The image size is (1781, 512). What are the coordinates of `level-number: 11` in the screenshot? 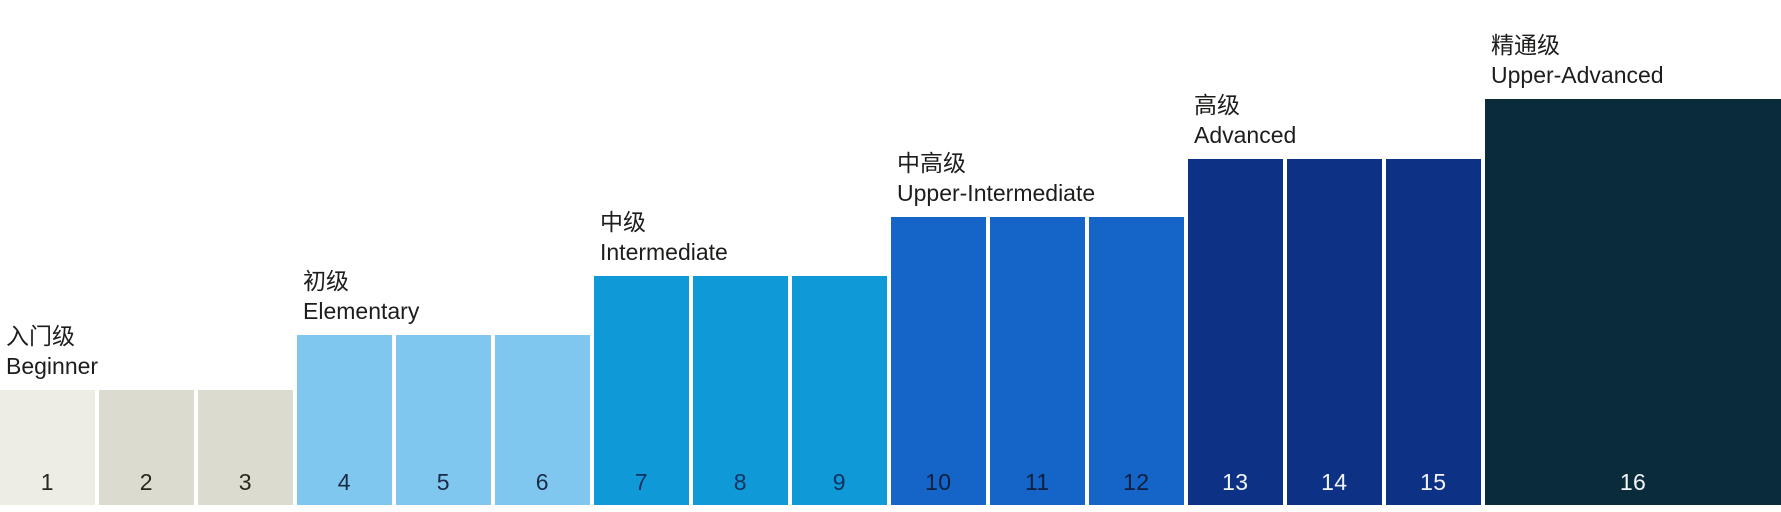 It's located at (1037, 482).